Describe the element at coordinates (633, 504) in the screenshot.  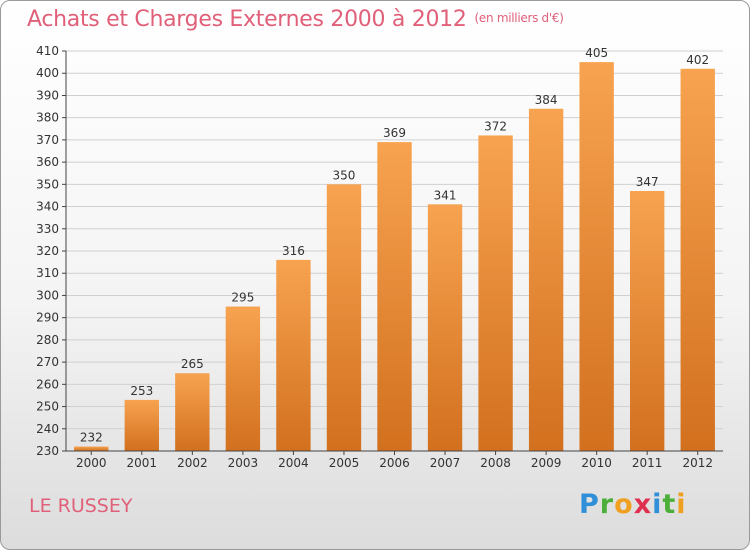
I see `proxiti-logo: Proxiti` at that location.